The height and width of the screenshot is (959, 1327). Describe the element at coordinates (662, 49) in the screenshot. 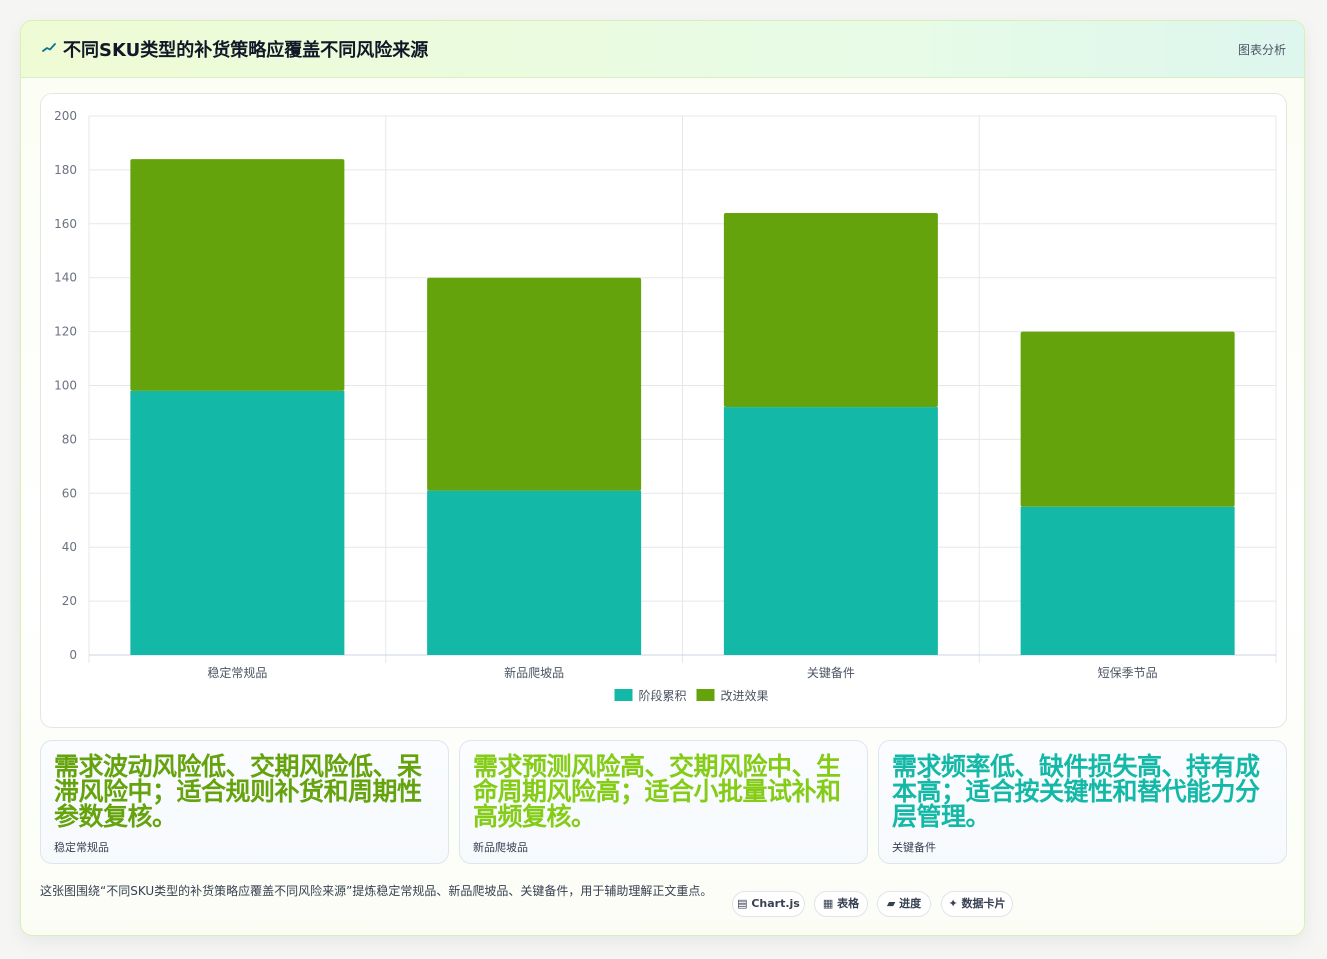

I see `card-header: 不同SKU类型的补货策略应覆盖不同风险来源 图表分析` at that location.